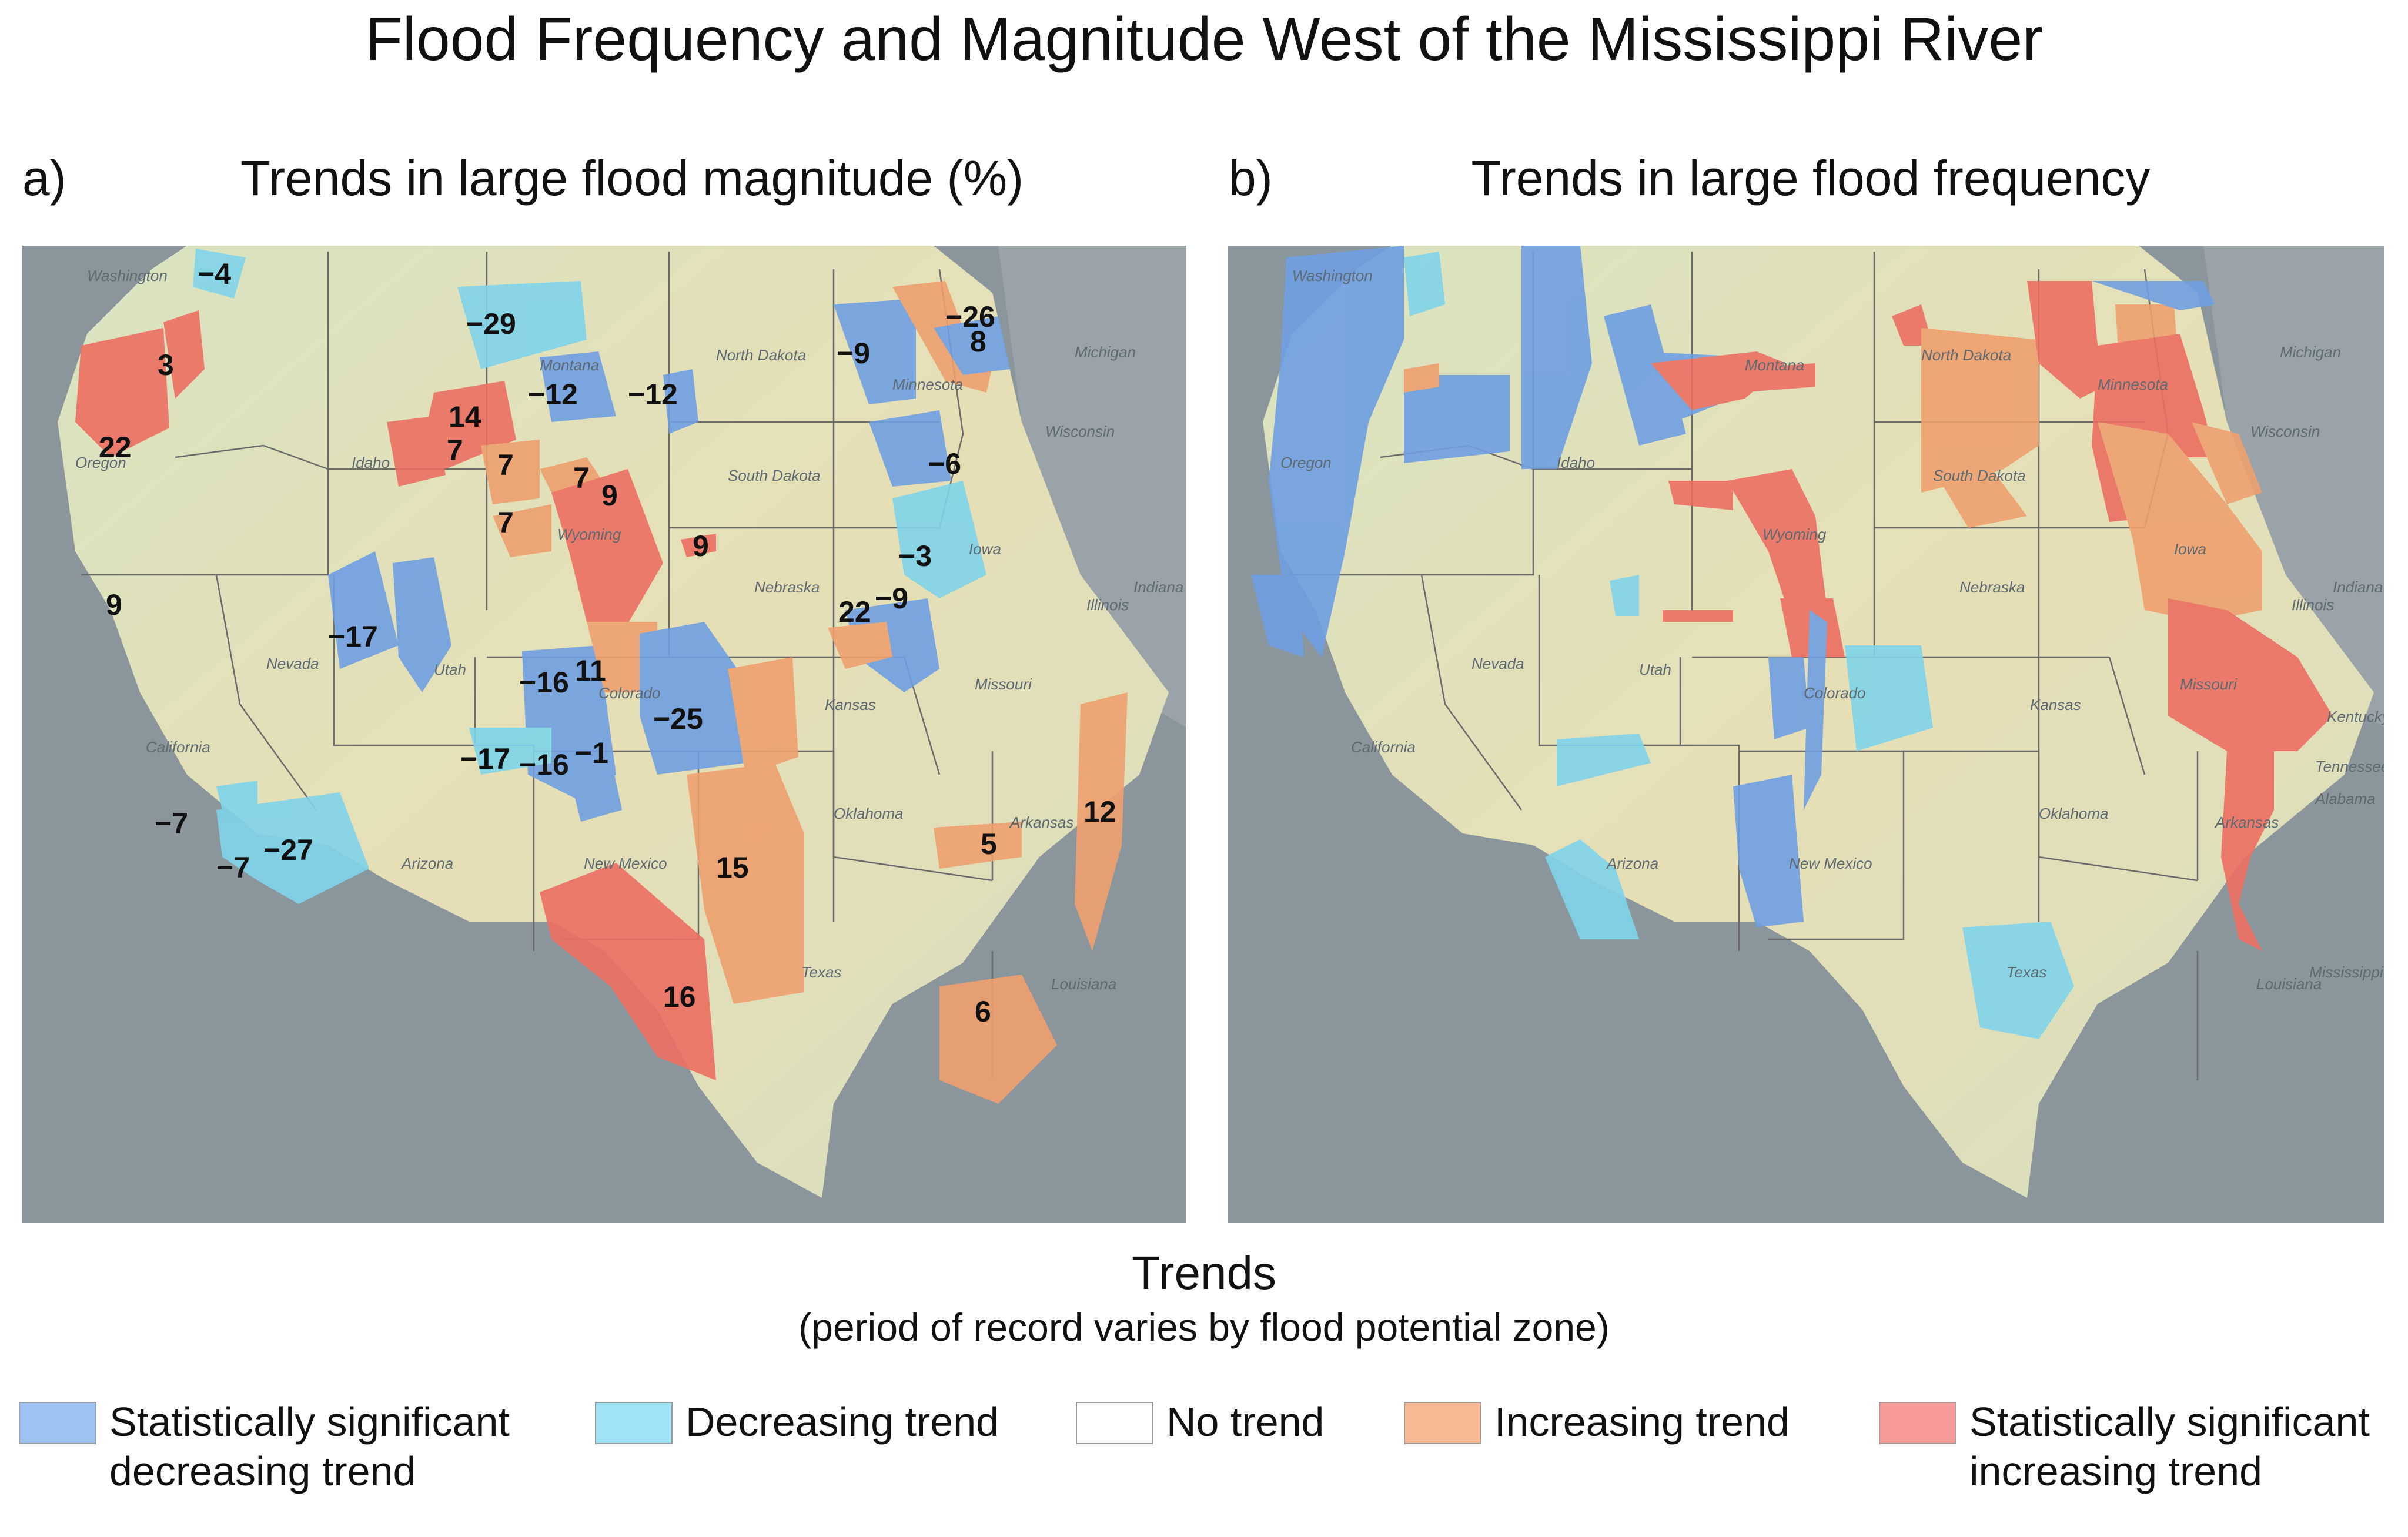  What do you see at coordinates (166, 365) in the screenshot?
I see `value-label: 3` at bounding box center [166, 365].